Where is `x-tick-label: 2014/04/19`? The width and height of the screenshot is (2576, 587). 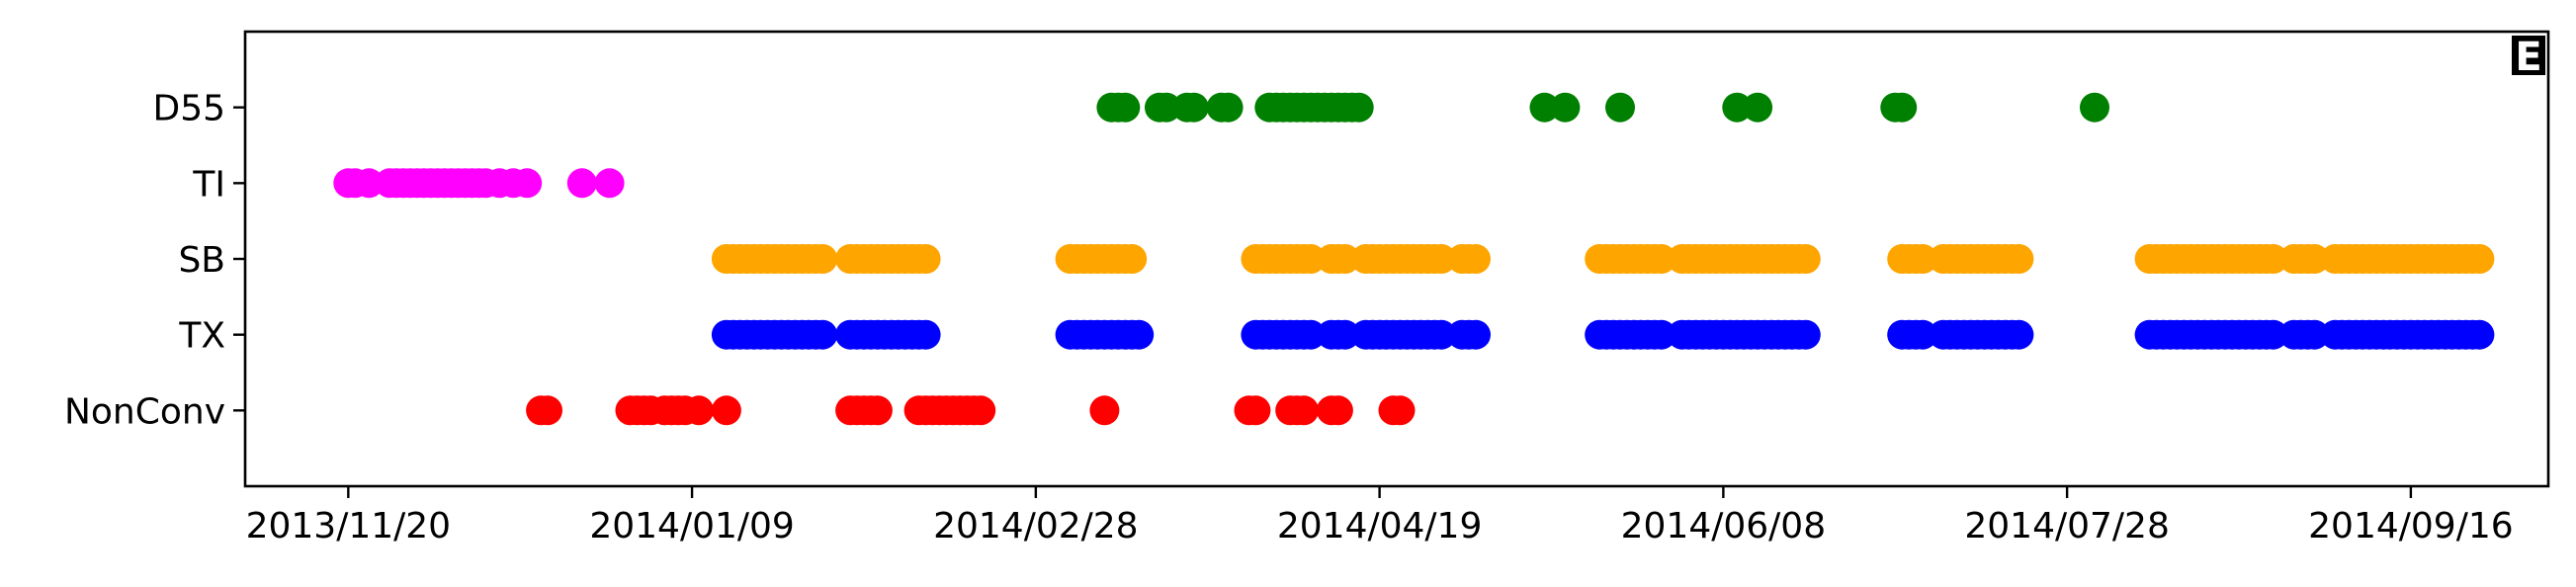 x-tick-label: 2014/04/19 is located at coordinates (1380, 526).